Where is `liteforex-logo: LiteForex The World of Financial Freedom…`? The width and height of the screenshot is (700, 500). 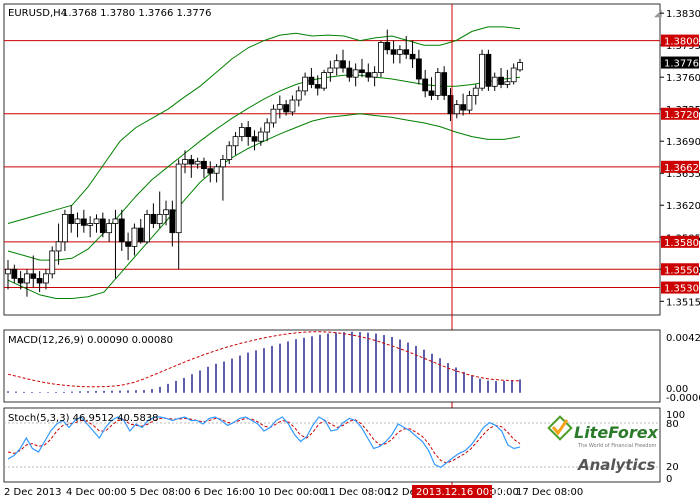 liteforex-logo: LiteForex The World of Financial Freedom… is located at coordinates (603, 444).